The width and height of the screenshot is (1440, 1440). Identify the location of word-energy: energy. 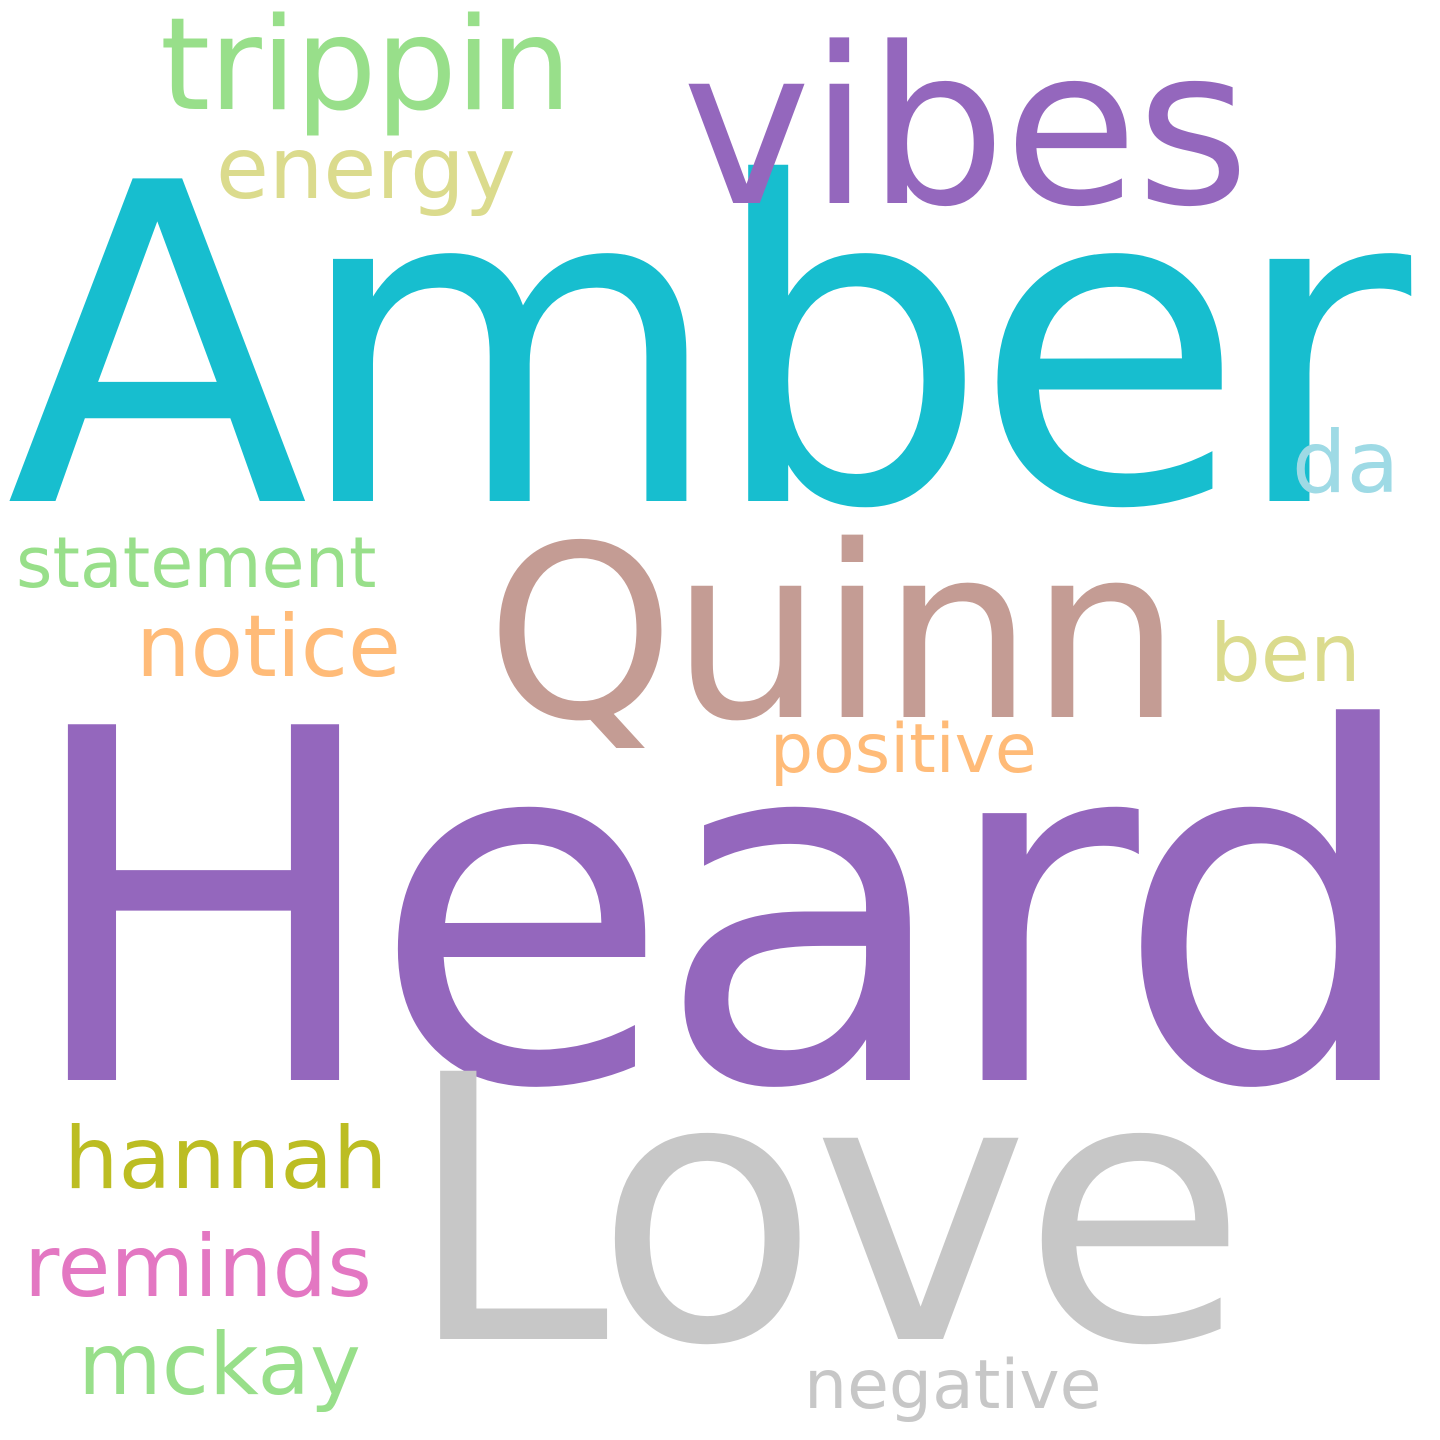
(366, 169).